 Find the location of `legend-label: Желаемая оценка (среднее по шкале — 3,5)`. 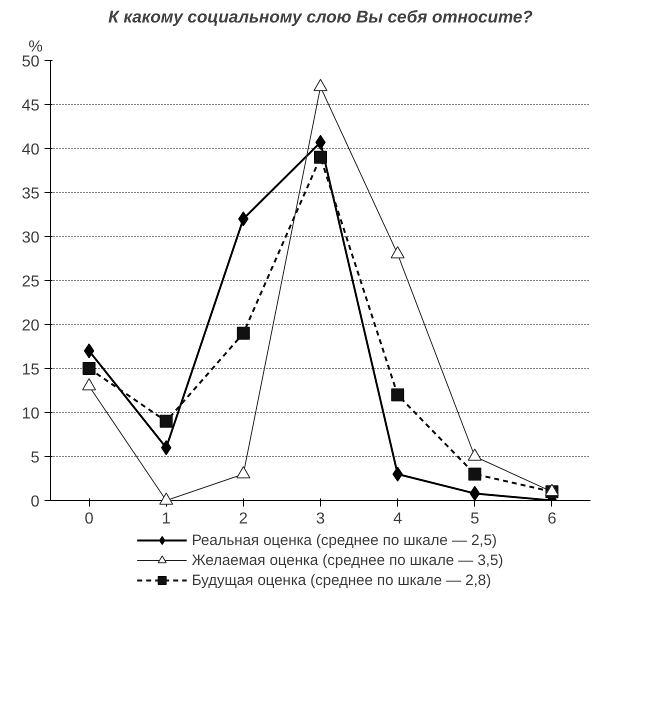

legend-label: Желаемая оценка (среднее по шкале — 3,5) is located at coordinates (348, 560).